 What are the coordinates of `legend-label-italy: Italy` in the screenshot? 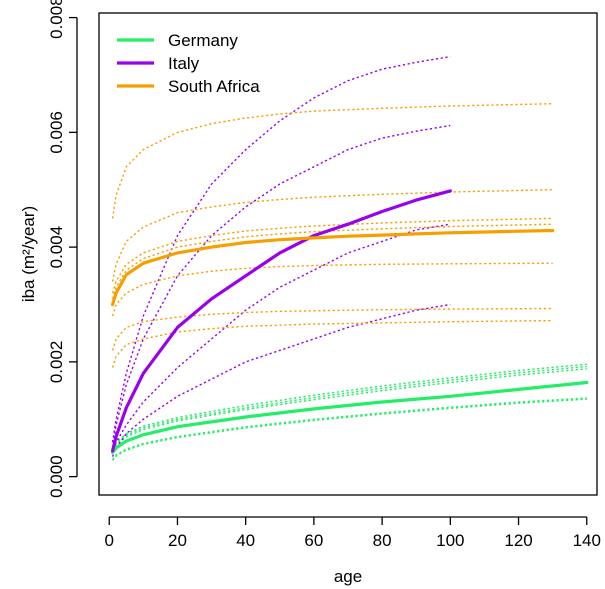 It's located at (184, 63).